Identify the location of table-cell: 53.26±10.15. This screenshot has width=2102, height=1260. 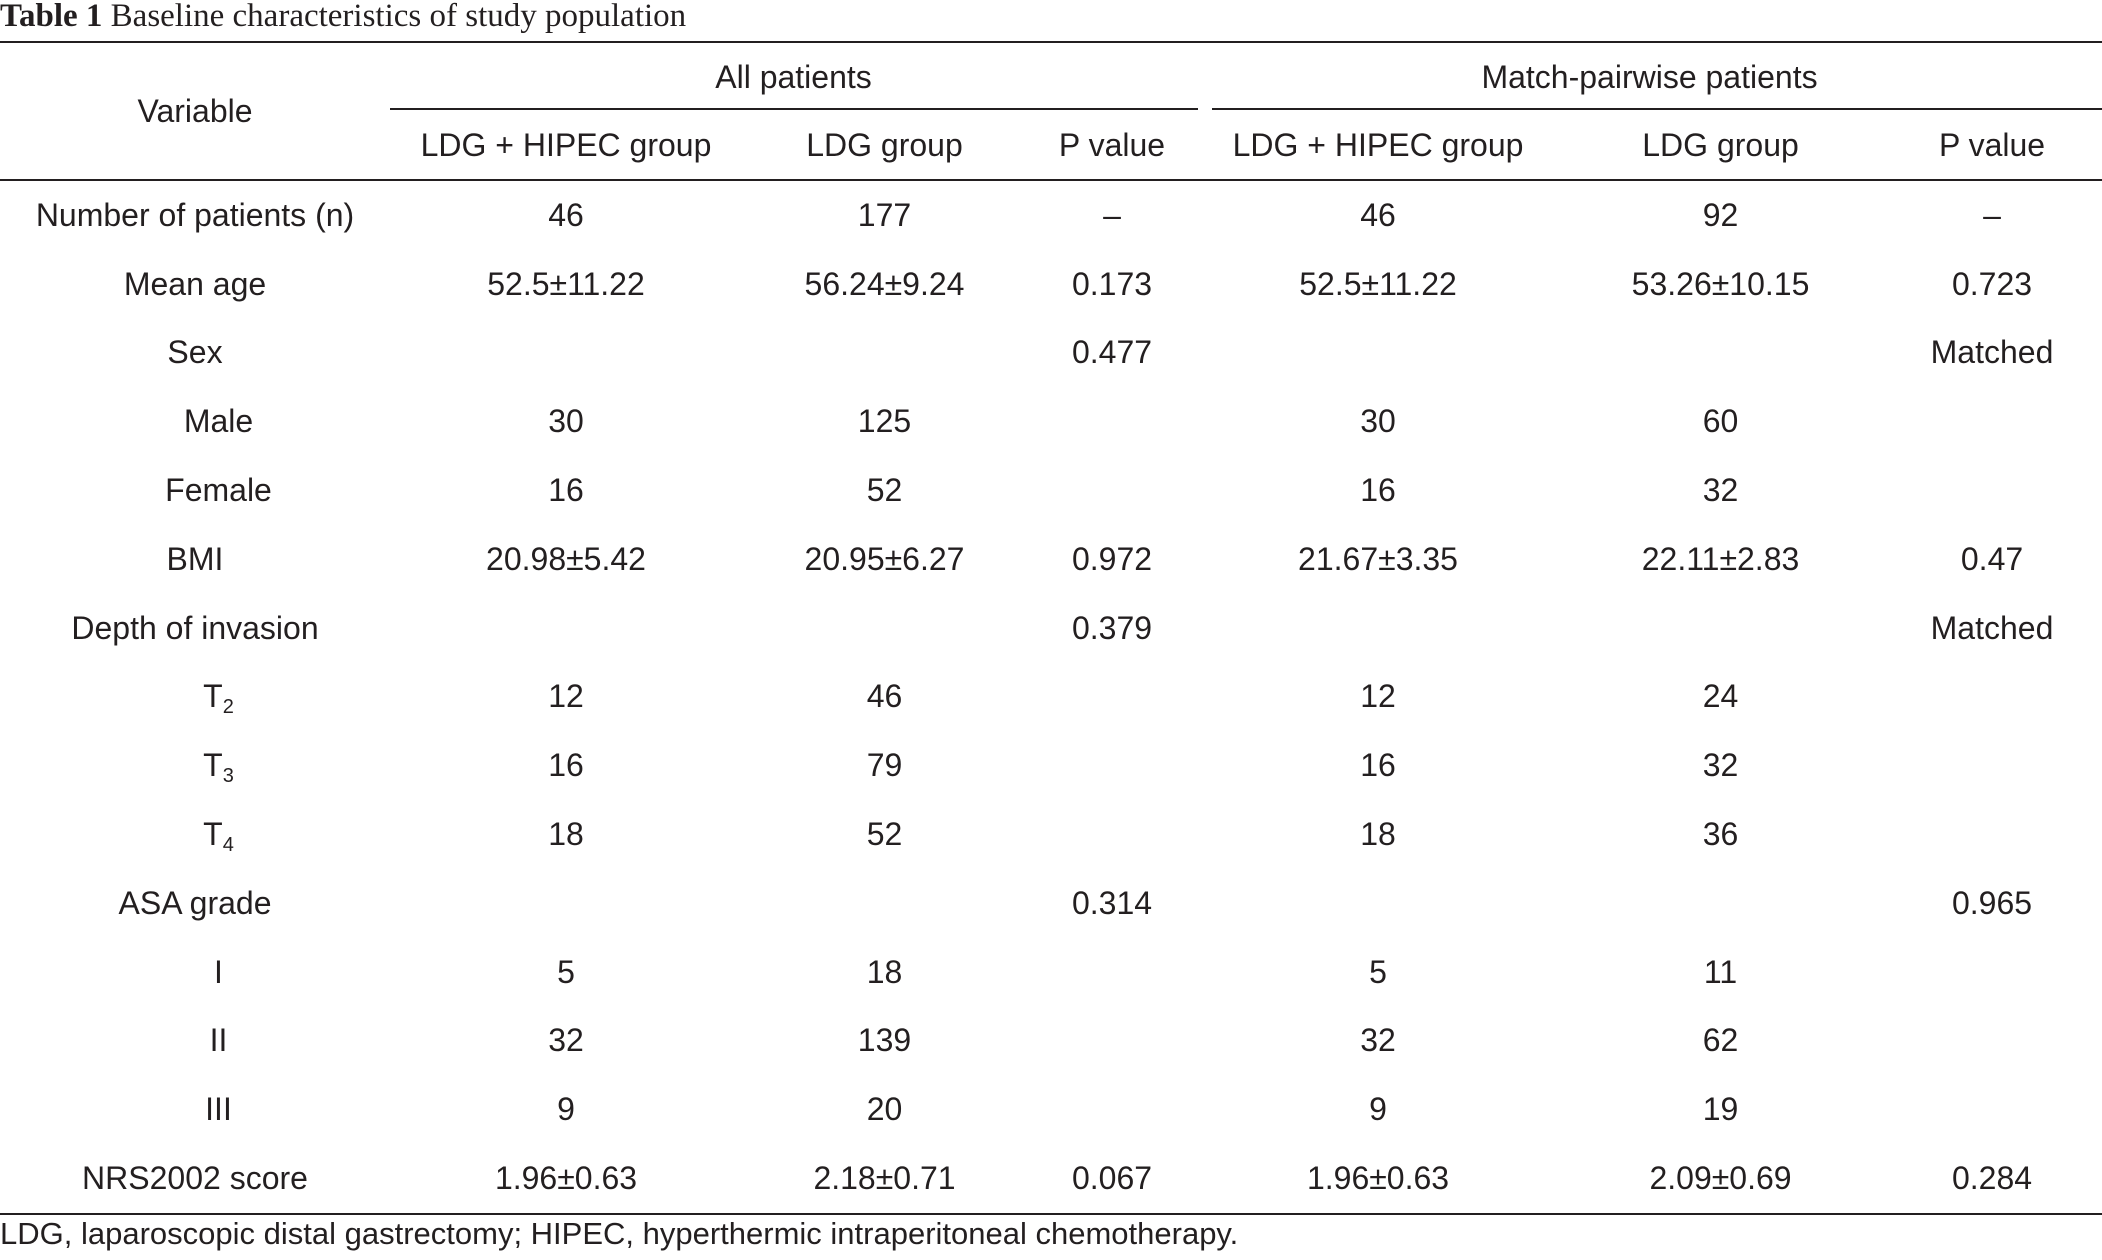
(1720, 283).